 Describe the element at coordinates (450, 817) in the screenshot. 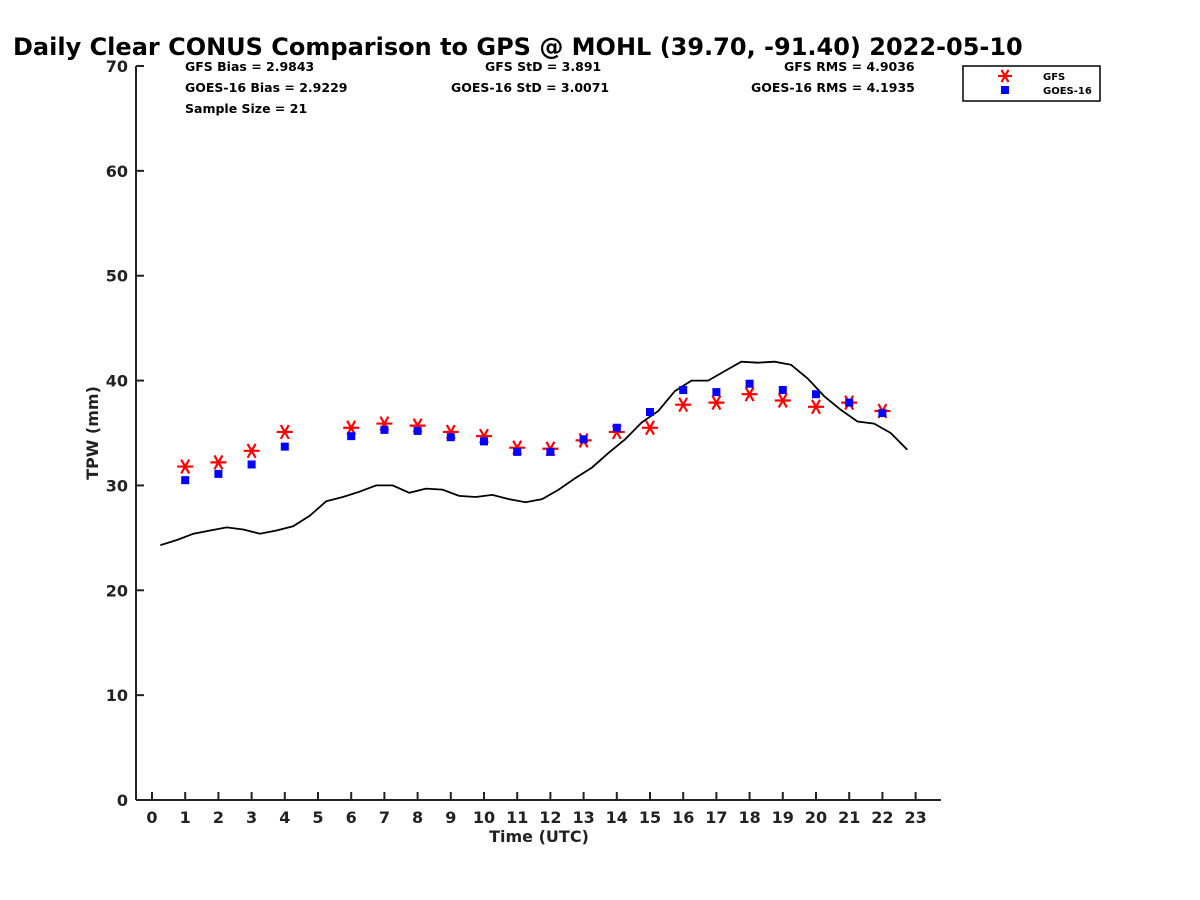

I see `x-tick-label: 9` at that location.